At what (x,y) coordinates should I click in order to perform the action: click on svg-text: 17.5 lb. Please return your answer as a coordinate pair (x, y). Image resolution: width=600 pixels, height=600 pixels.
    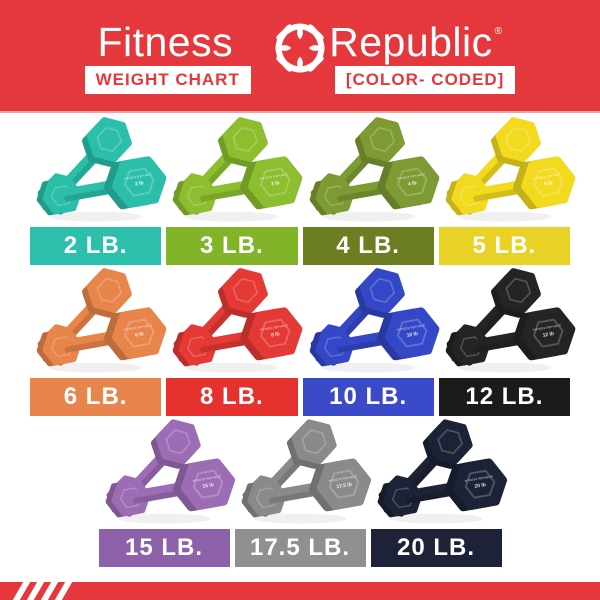
    Looking at the image, I should click on (344, 486).